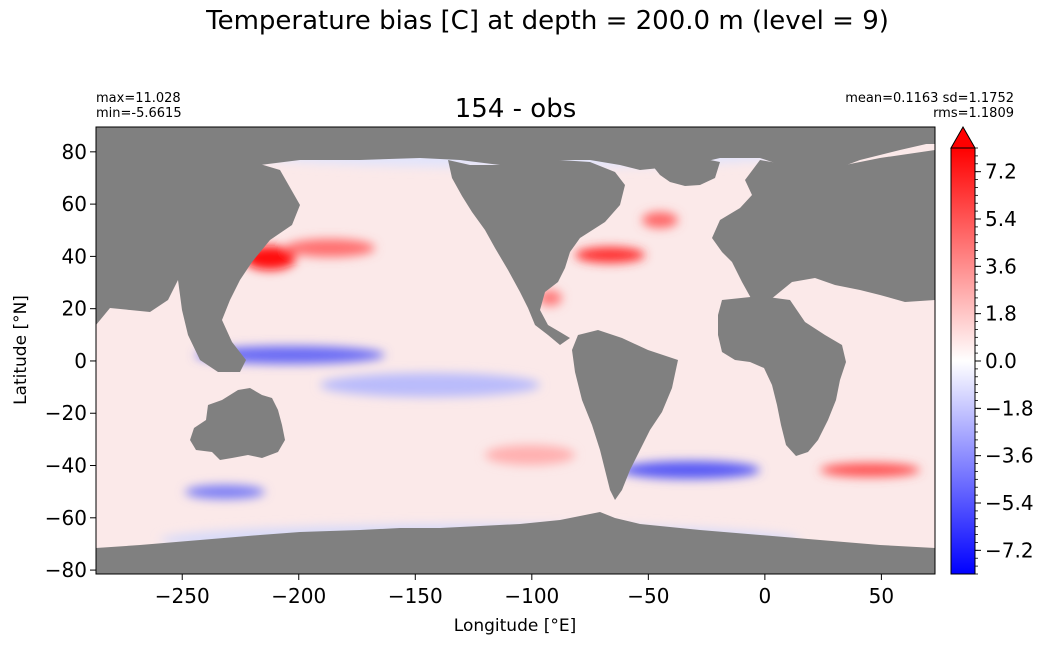 This screenshot has height=646, width=1050. I want to click on y-tick-label: 0, so click(80, 361).